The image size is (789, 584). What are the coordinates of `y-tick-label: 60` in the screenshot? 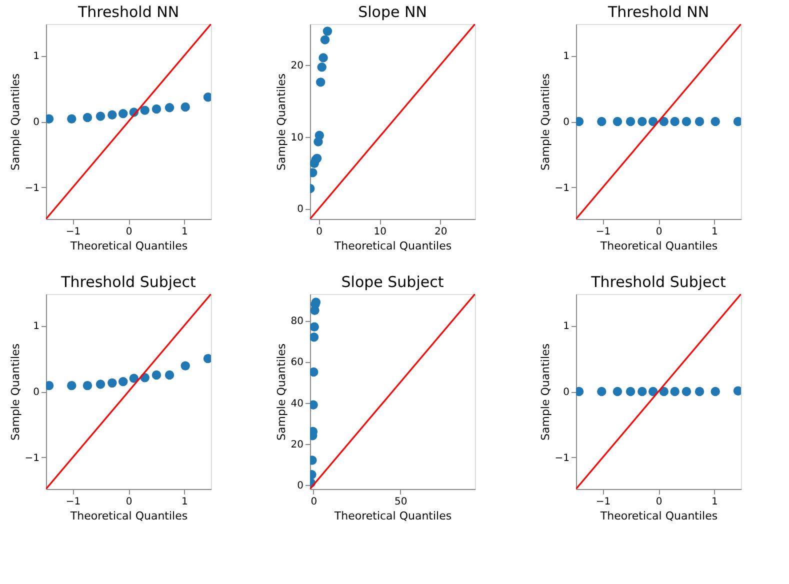 It's located at (297, 362).